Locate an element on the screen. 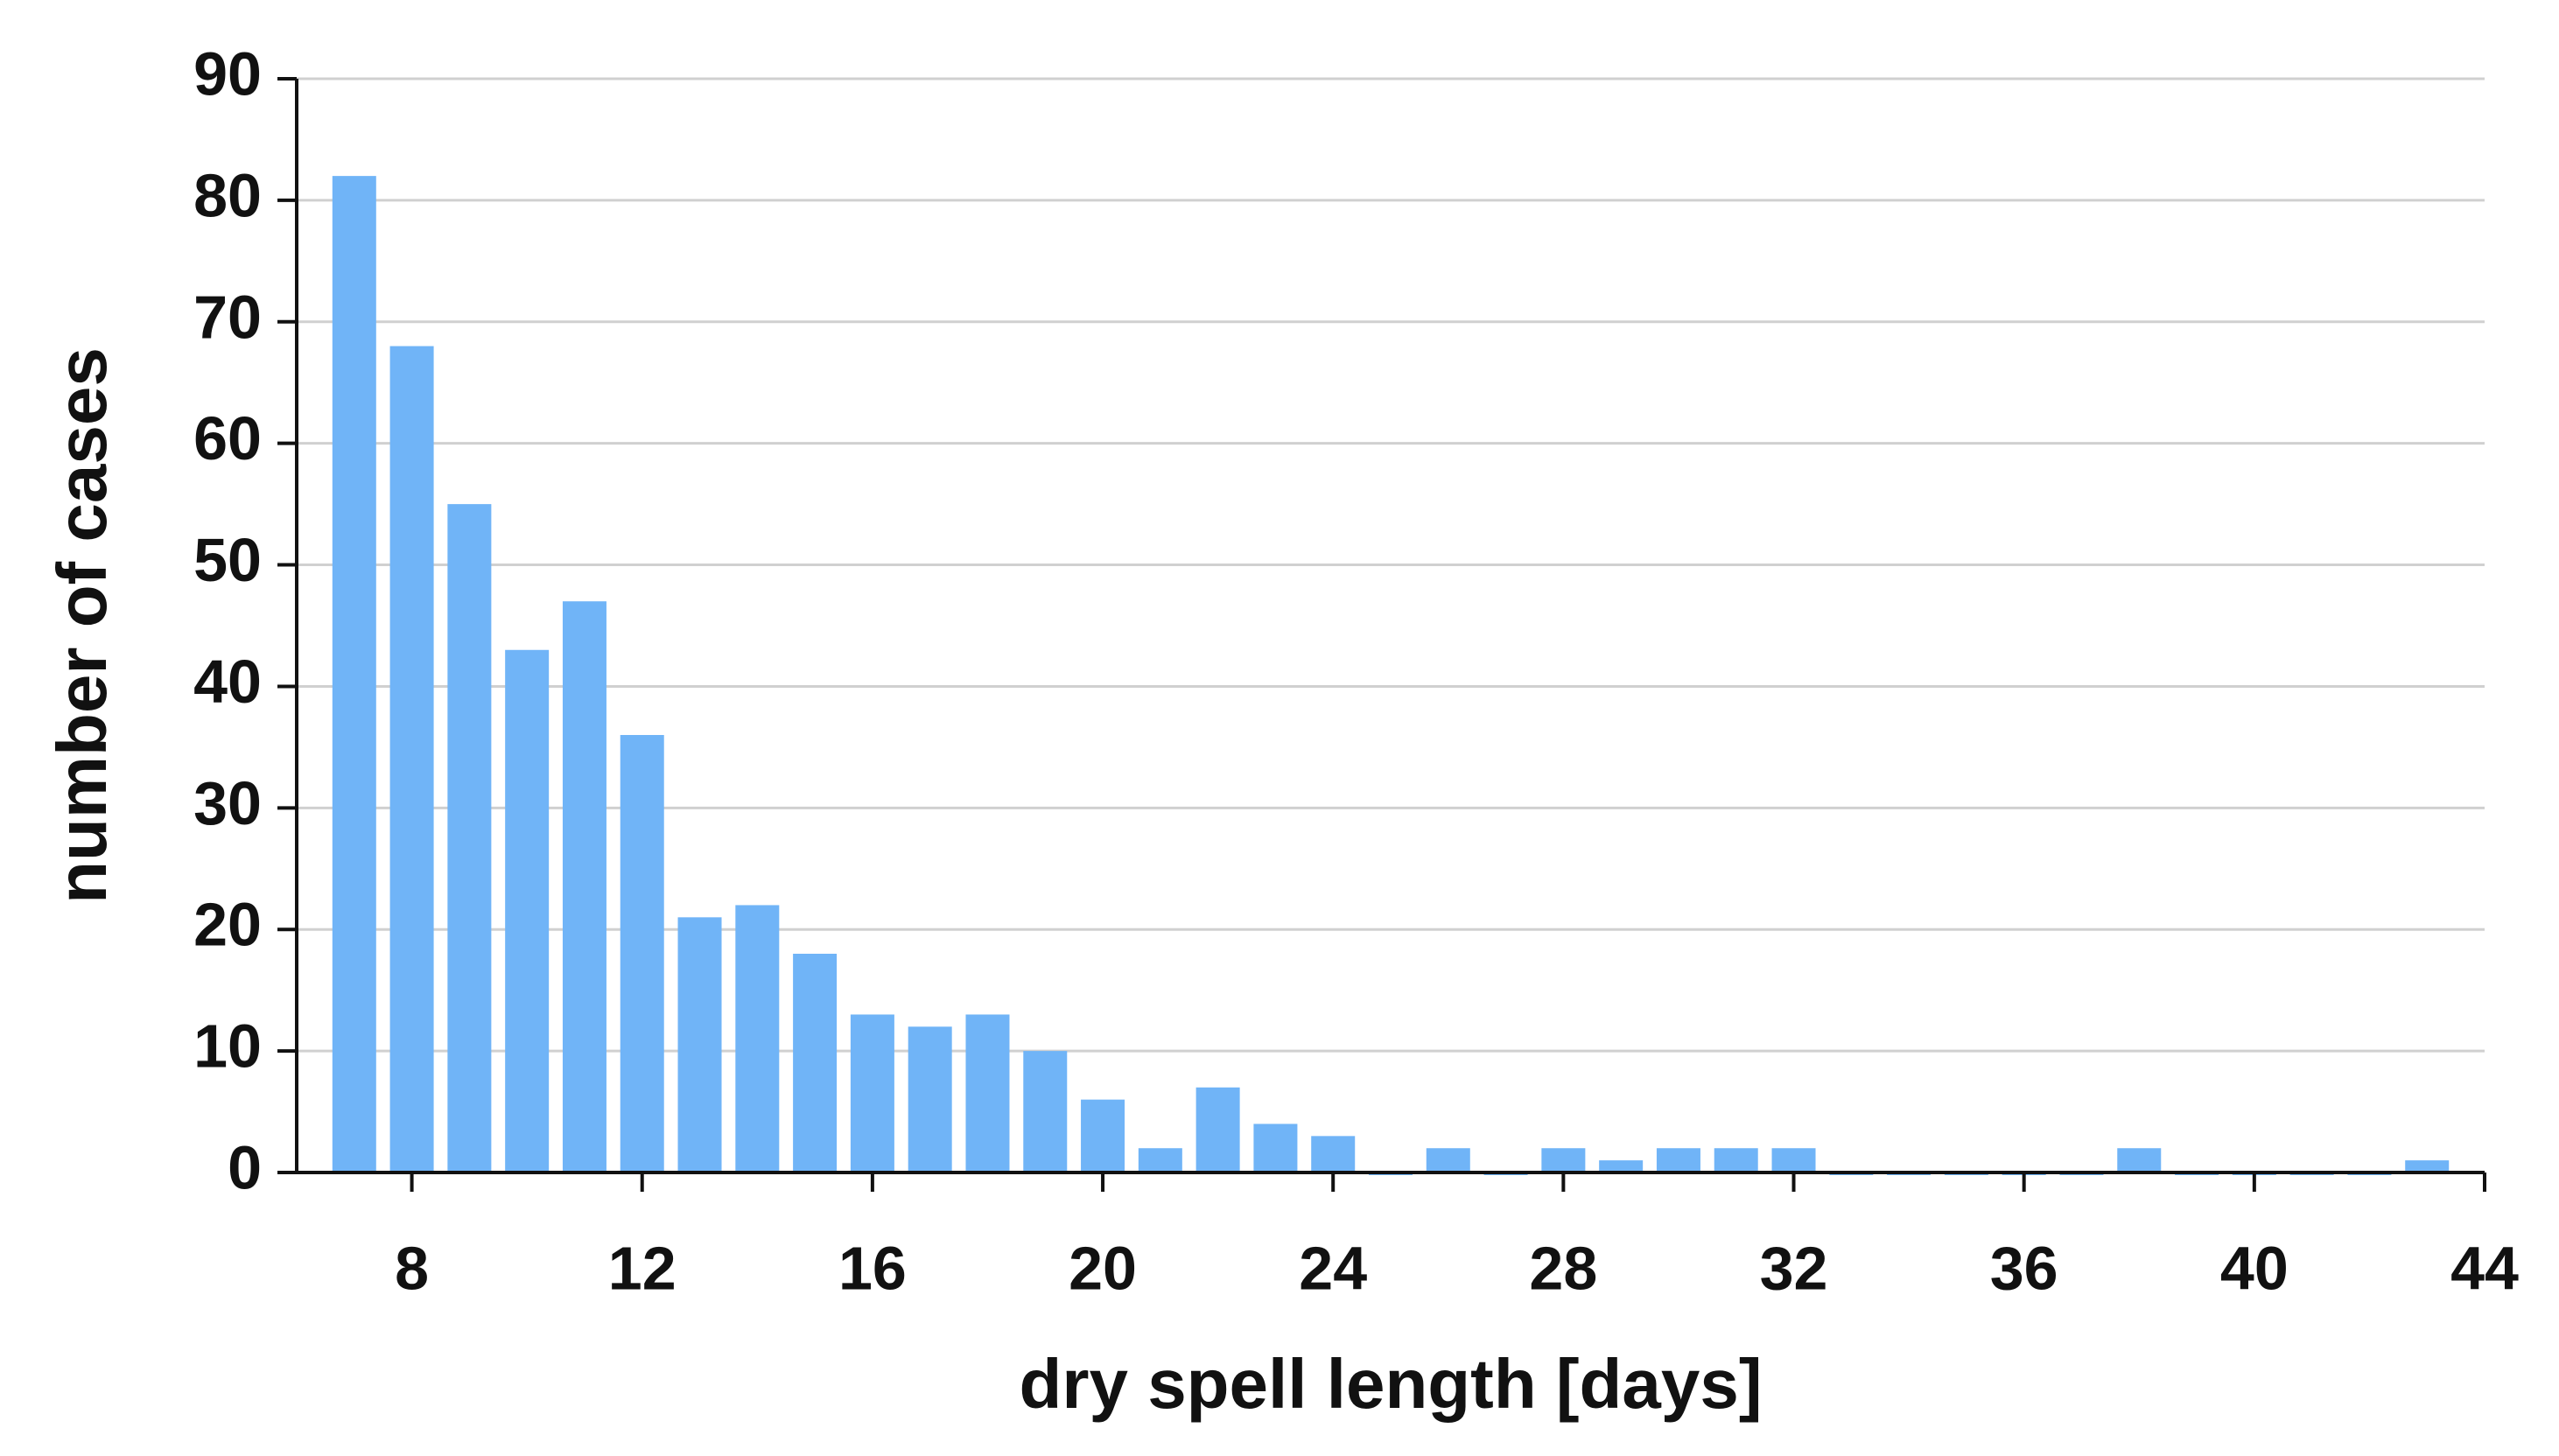  y-tick-label: 70 is located at coordinates (227, 317).